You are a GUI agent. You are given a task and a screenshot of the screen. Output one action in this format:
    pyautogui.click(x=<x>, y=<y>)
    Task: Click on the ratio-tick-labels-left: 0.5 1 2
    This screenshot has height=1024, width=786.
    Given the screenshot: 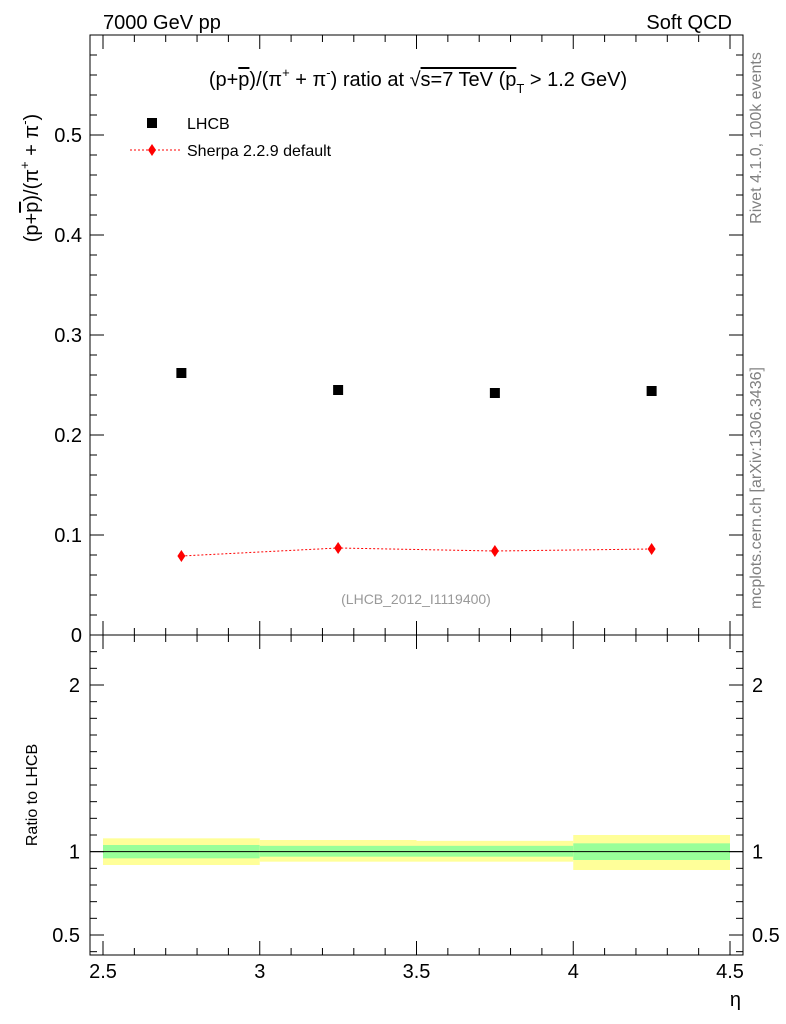 What is the action you would take?
    pyautogui.click(x=66, y=811)
    